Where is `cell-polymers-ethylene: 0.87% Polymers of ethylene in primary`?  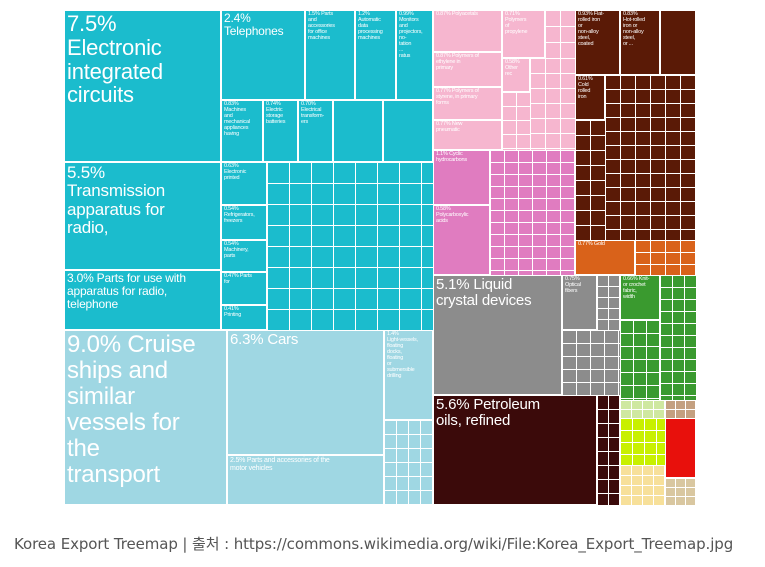
cell-polymers-ethylene: 0.87% Polymers of ethylene in primary is located at coordinates (467, 69).